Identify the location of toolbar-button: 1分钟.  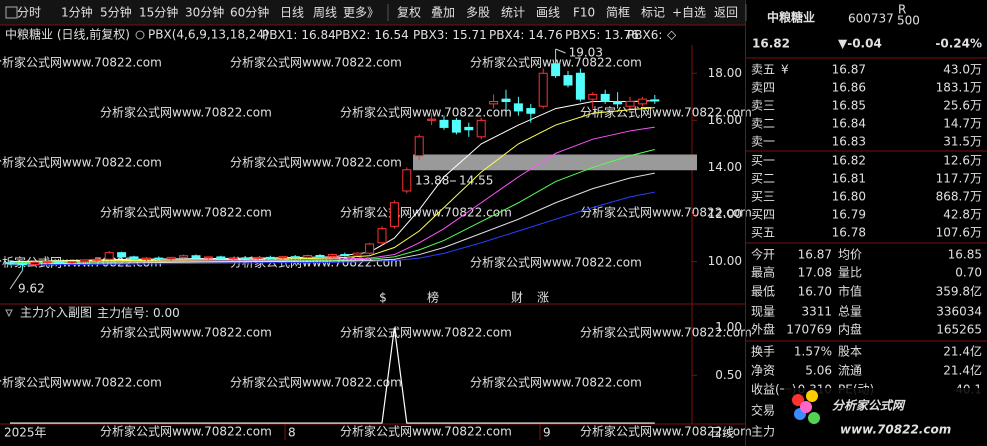
(77, 12).